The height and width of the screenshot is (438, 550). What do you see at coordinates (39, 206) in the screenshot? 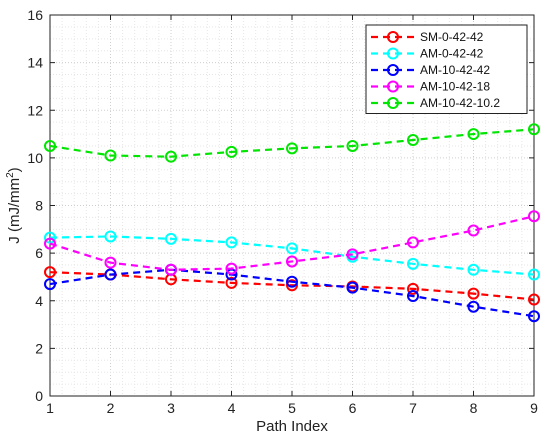
I see `y-tick-label: 8` at bounding box center [39, 206].